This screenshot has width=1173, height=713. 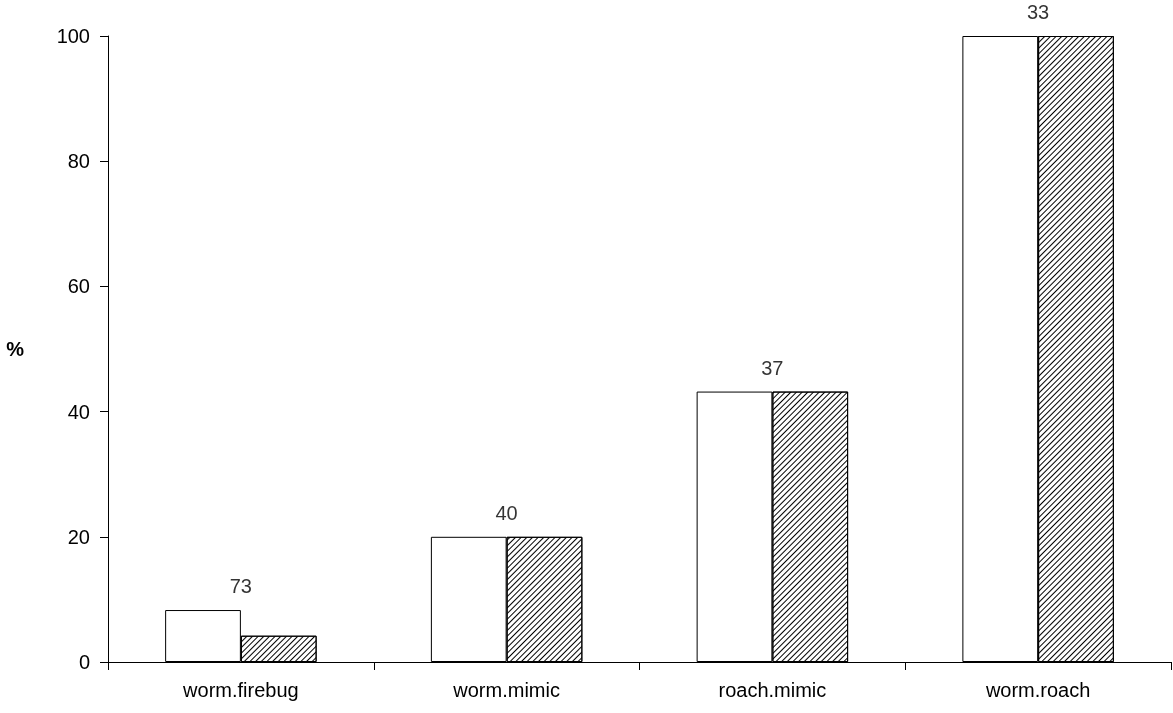 I want to click on y-tick-label: 20, so click(x=78, y=536).